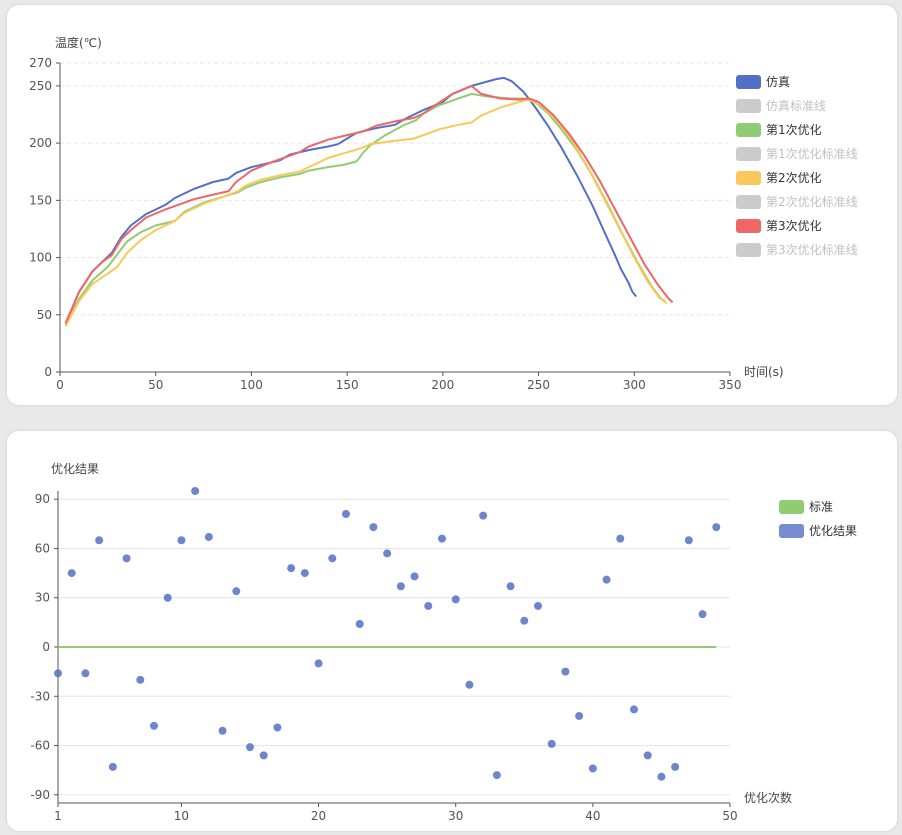  What do you see at coordinates (347, 385) in the screenshot?
I see `x-tick-label: 150` at bounding box center [347, 385].